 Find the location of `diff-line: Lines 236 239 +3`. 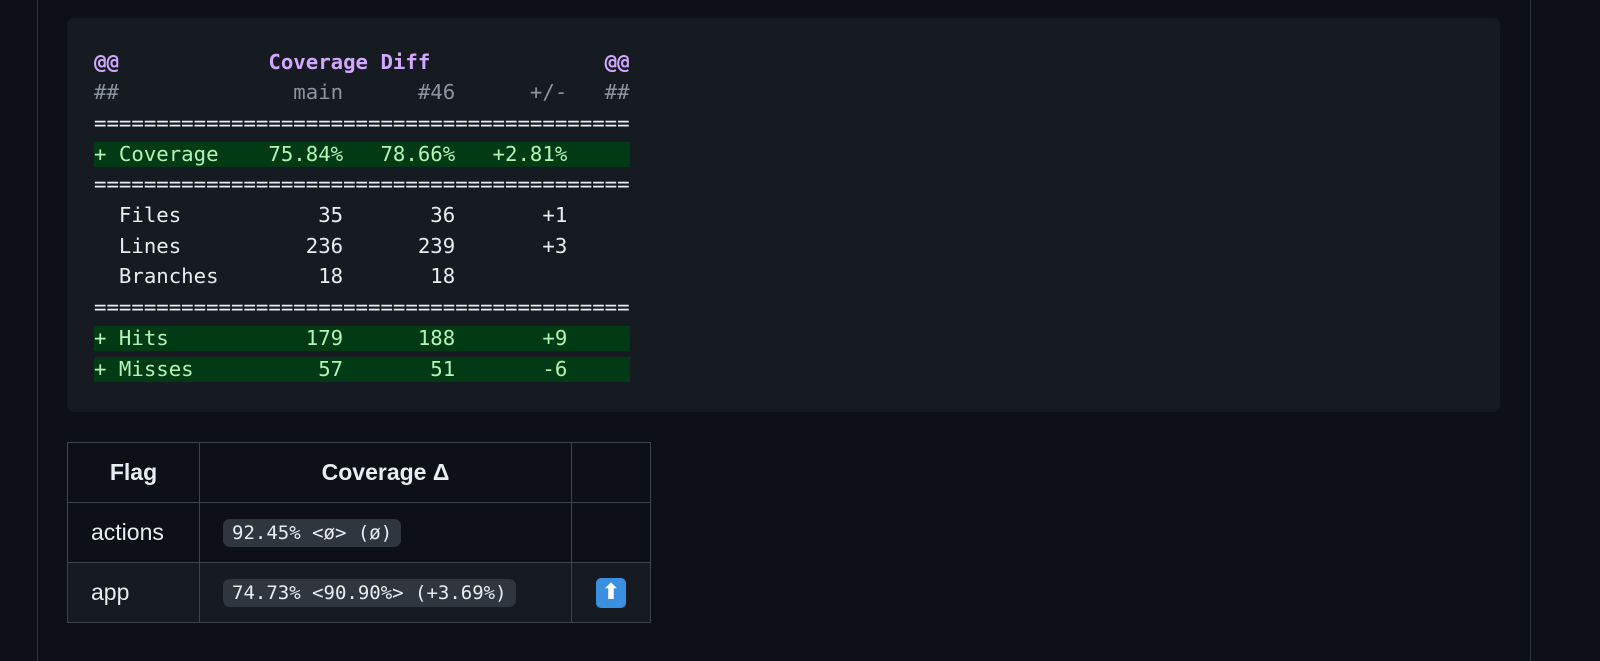

diff-line: Lines 236 239 +3 is located at coordinates (362, 245).